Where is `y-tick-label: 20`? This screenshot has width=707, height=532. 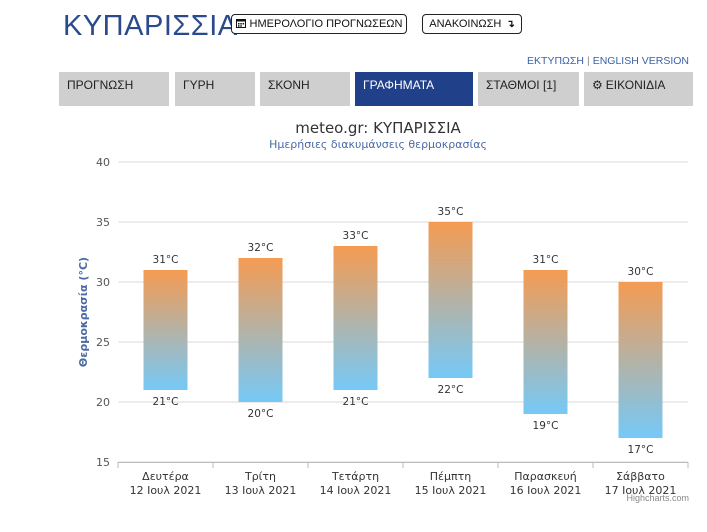 y-tick-label: 20 is located at coordinates (103, 402).